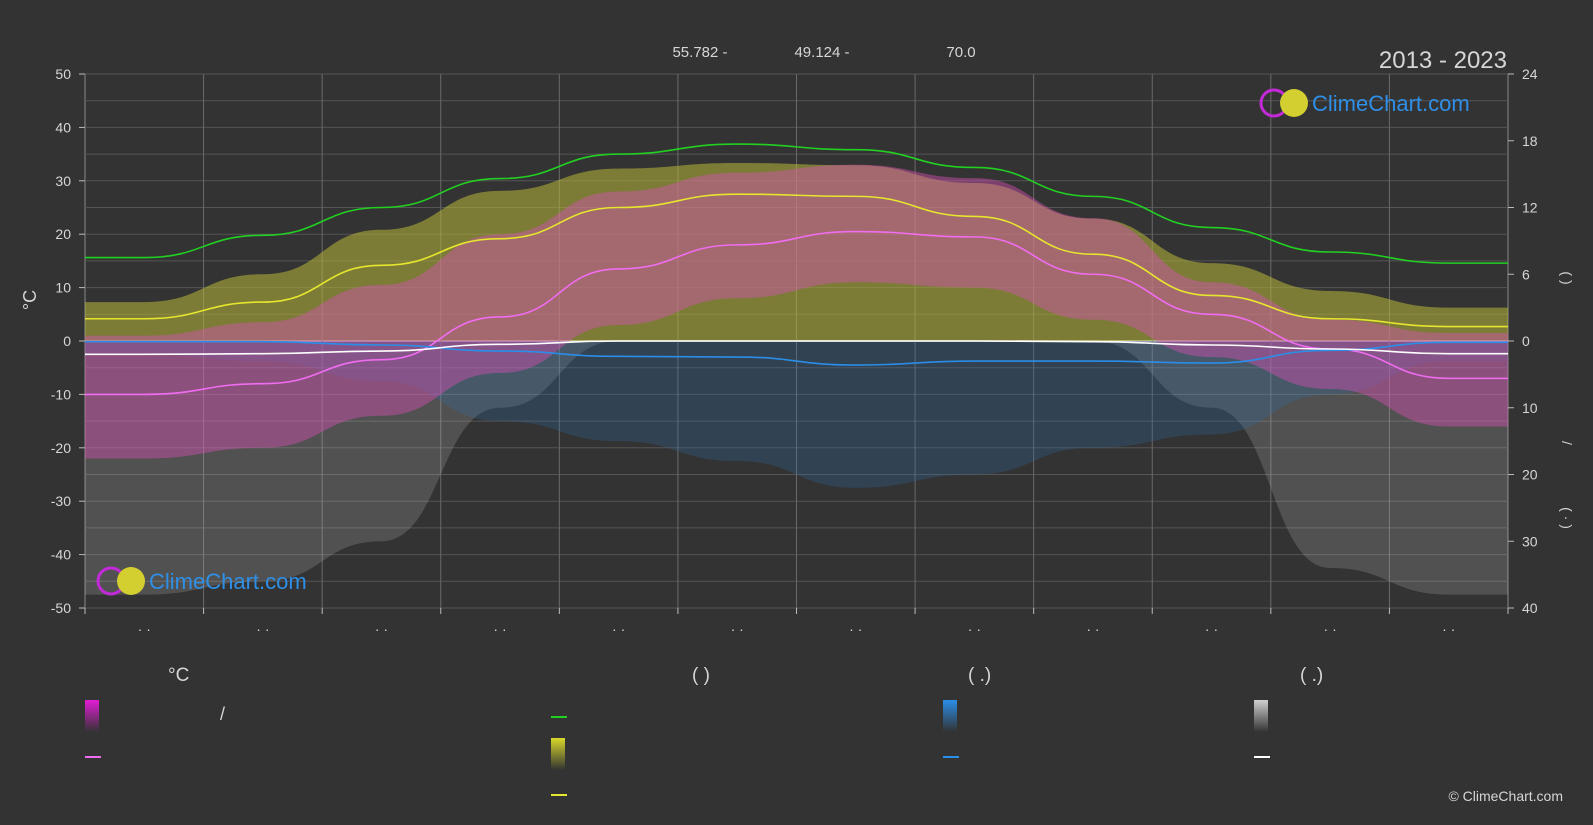 The image size is (1593, 825). Describe the element at coordinates (61, 555) in the screenshot. I see `left-tick-label: -40` at that location.